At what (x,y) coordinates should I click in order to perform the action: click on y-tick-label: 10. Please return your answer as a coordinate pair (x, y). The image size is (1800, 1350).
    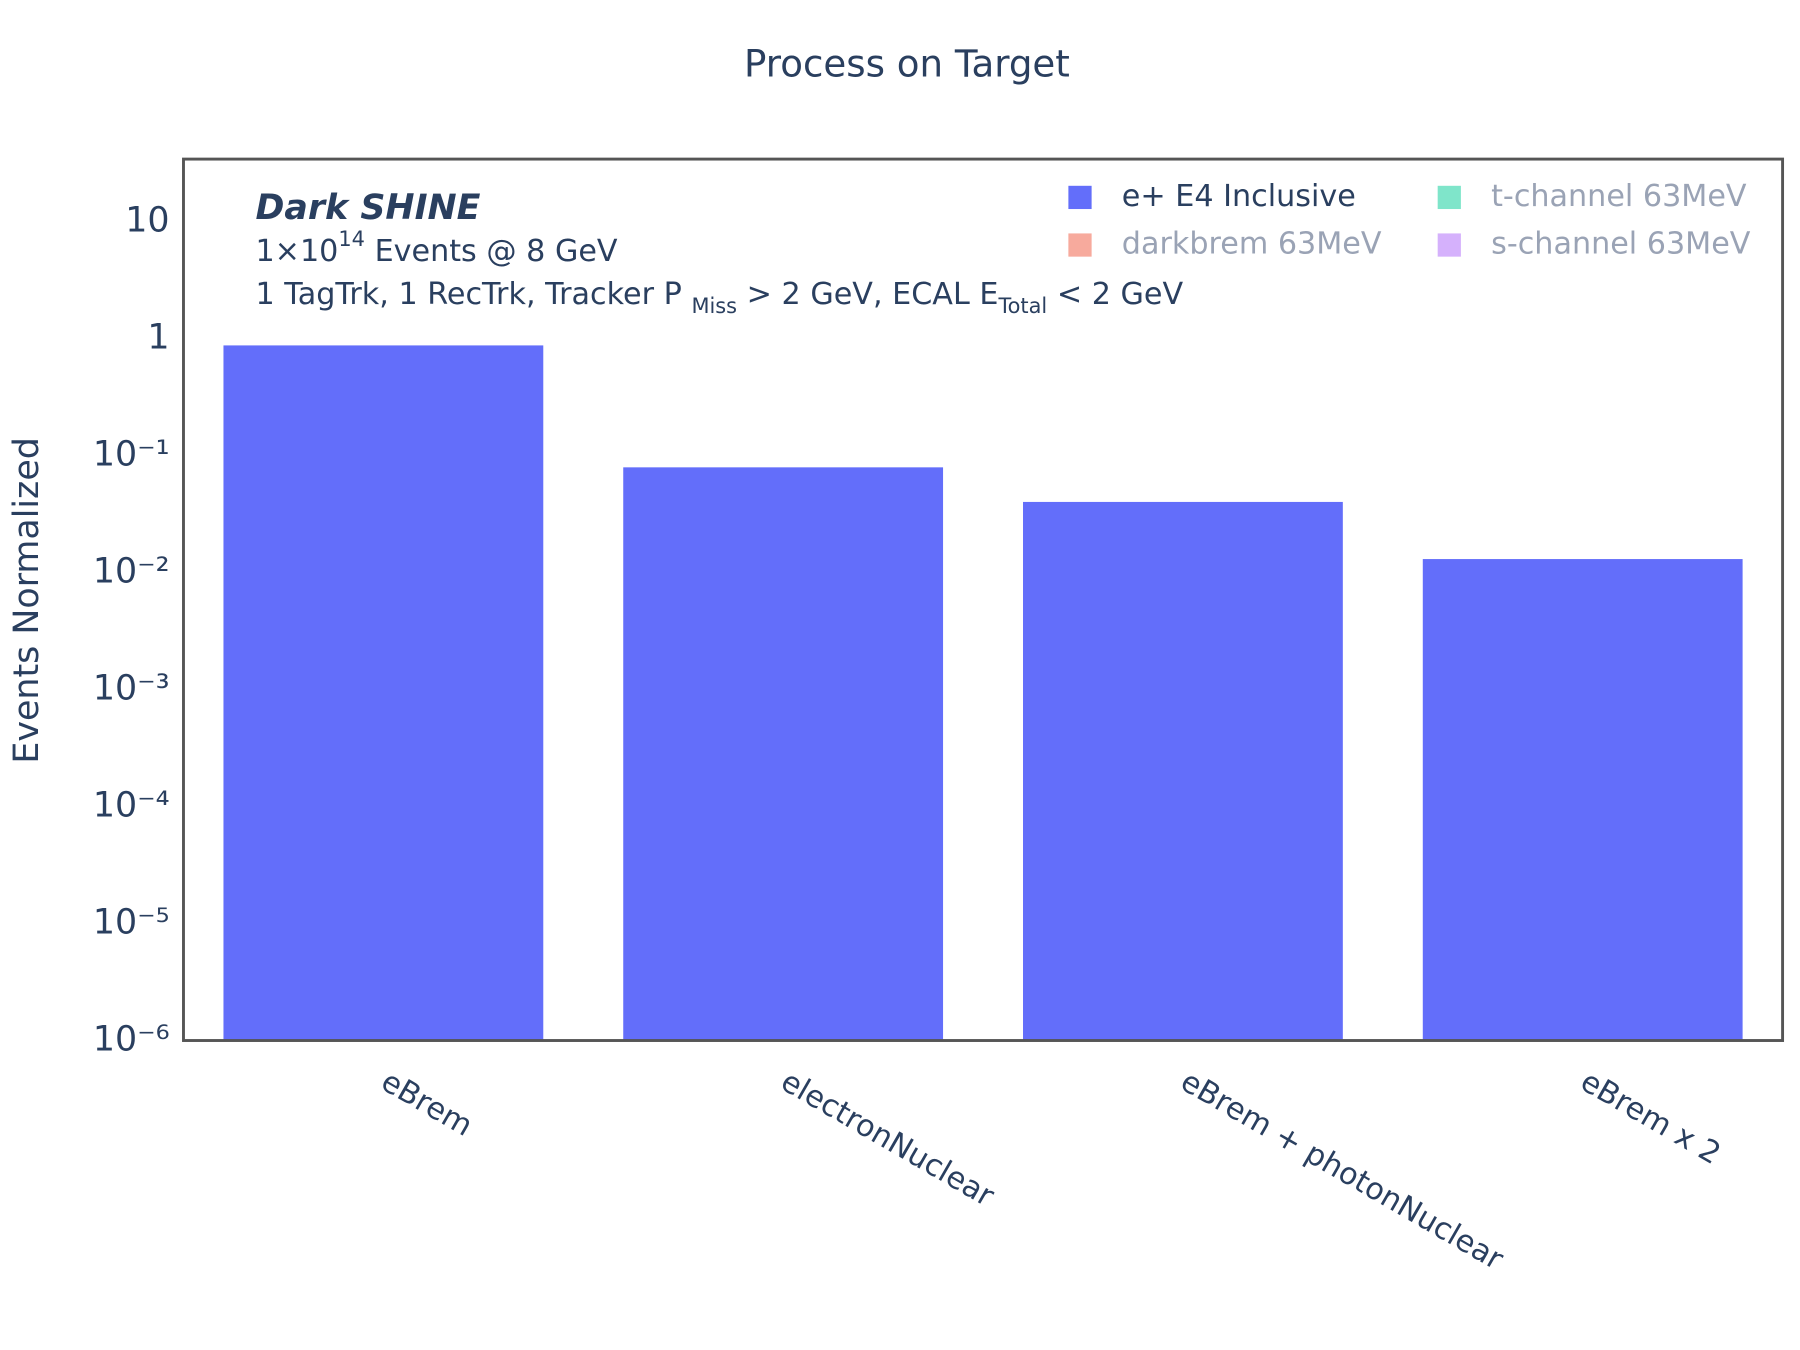
    Looking at the image, I should click on (147, 220).